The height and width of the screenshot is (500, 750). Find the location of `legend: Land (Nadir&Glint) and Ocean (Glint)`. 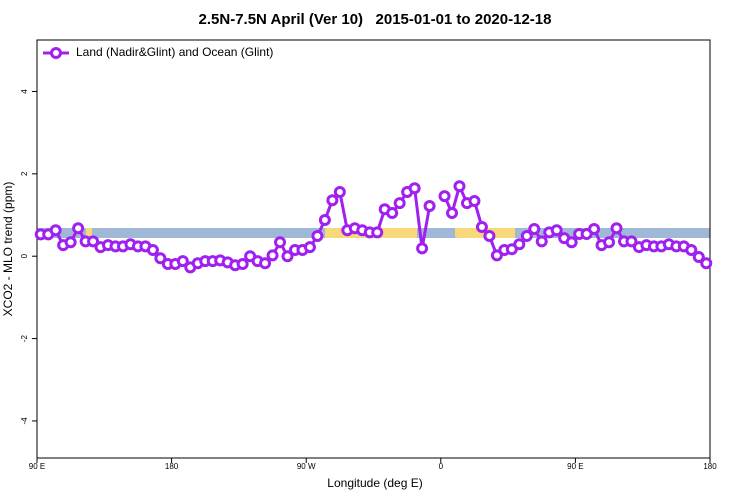

legend: Land (Nadir&Glint) and Ocean (Glint) is located at coordinates (158, 52).